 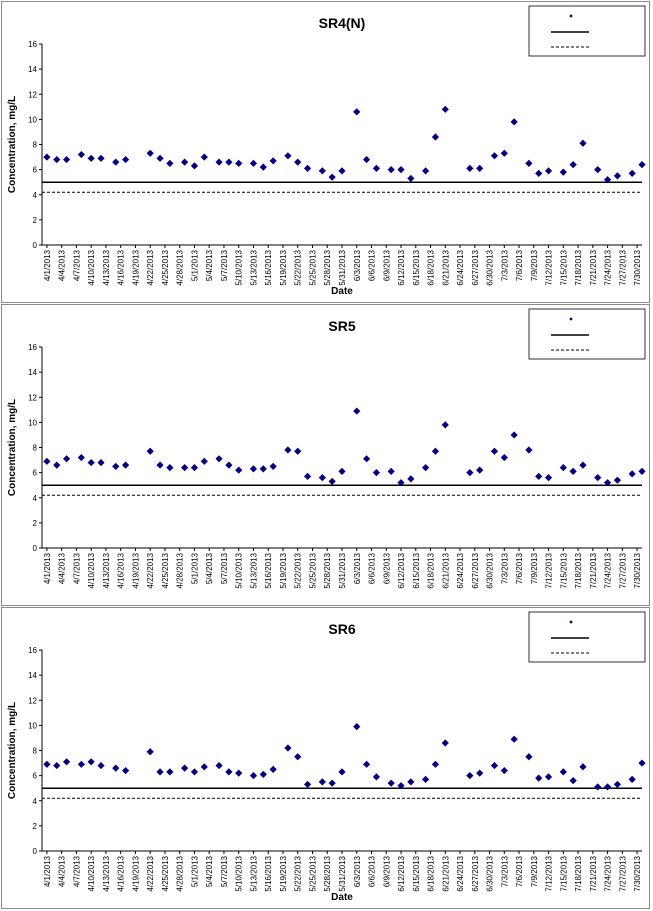 What do you see at coordinates (519, 568) in the screenshot?
I see `x-tick-label: 7/6/2013` at bounding box center [519, 568].